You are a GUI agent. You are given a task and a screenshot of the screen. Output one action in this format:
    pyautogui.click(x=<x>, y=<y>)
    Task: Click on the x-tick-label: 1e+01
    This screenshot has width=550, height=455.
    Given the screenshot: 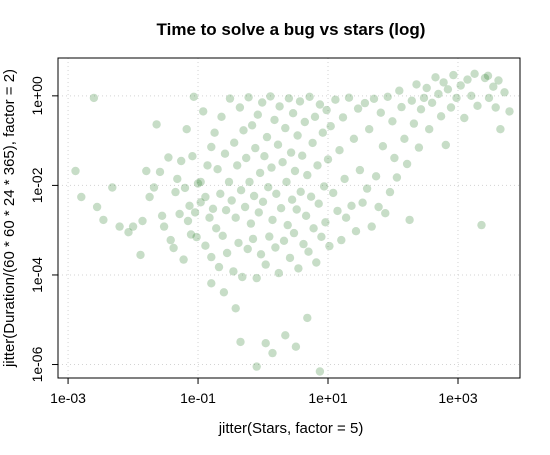 What is the action you would take?
    pyautogui.click(x=328, y=398)
    